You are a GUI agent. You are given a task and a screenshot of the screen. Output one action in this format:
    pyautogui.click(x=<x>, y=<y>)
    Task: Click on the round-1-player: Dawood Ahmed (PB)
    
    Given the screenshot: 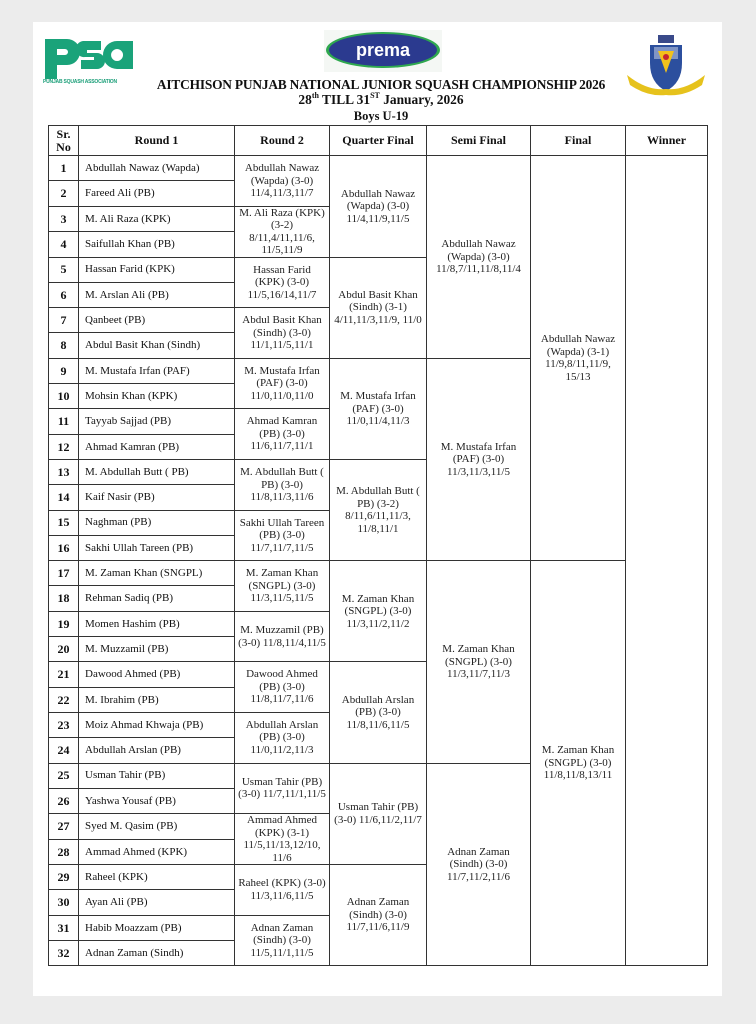 What is the action you would take?
    pyautogui.click(x=156, y=674)
    